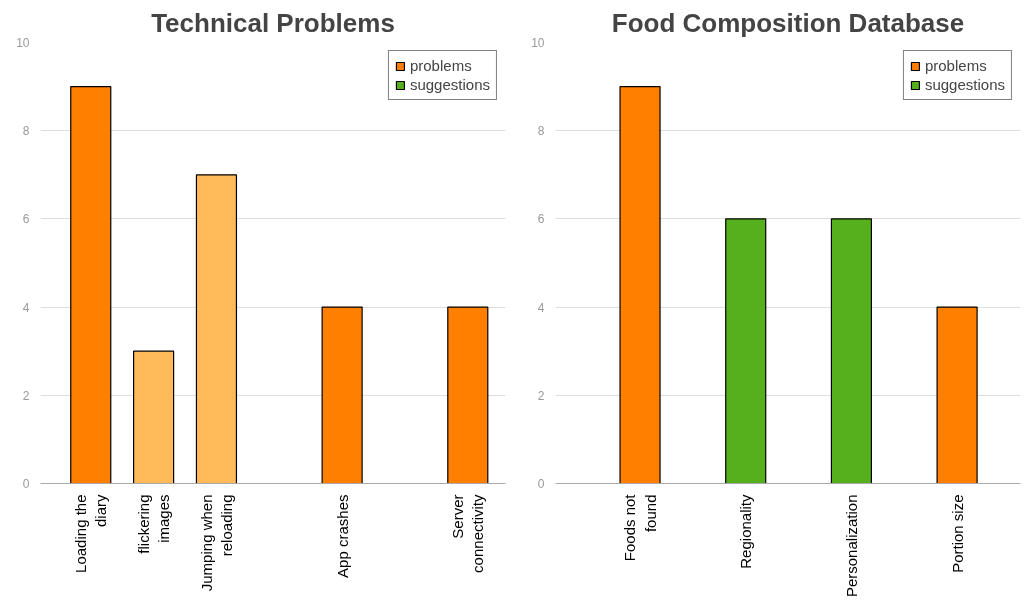 The height and width of the screenshot is (605, 1035). What do you see at coordinates (468, 533) in the screenshot?
I see `x-tick-label: Server connectivity` at bounding box center [468, 533].